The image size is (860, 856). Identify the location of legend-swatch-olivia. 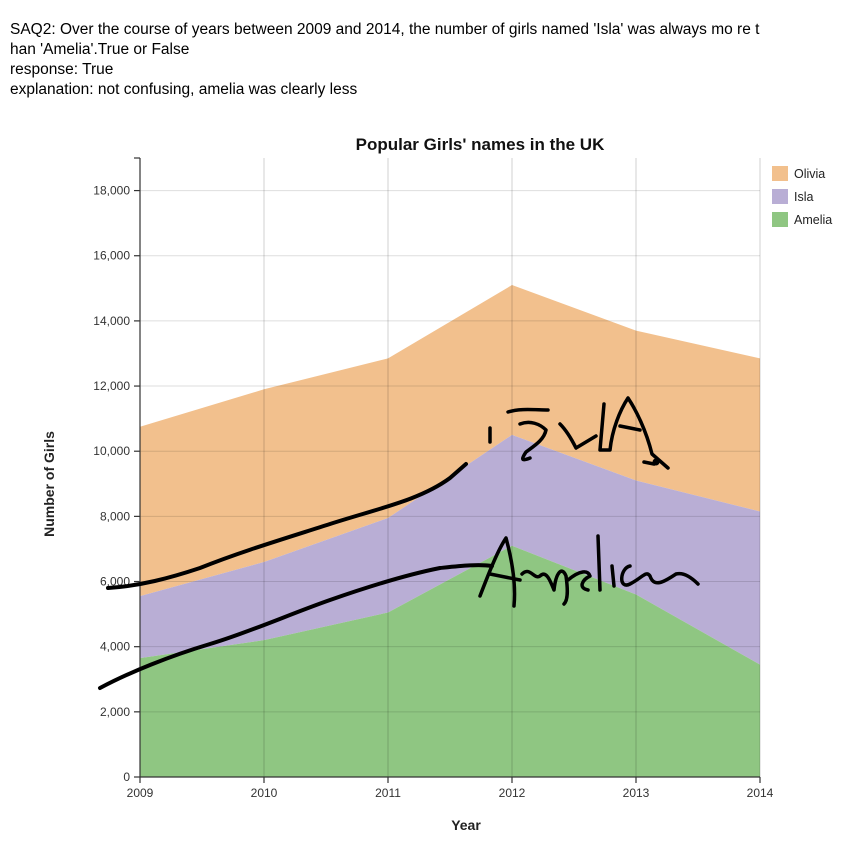
(780, 173).